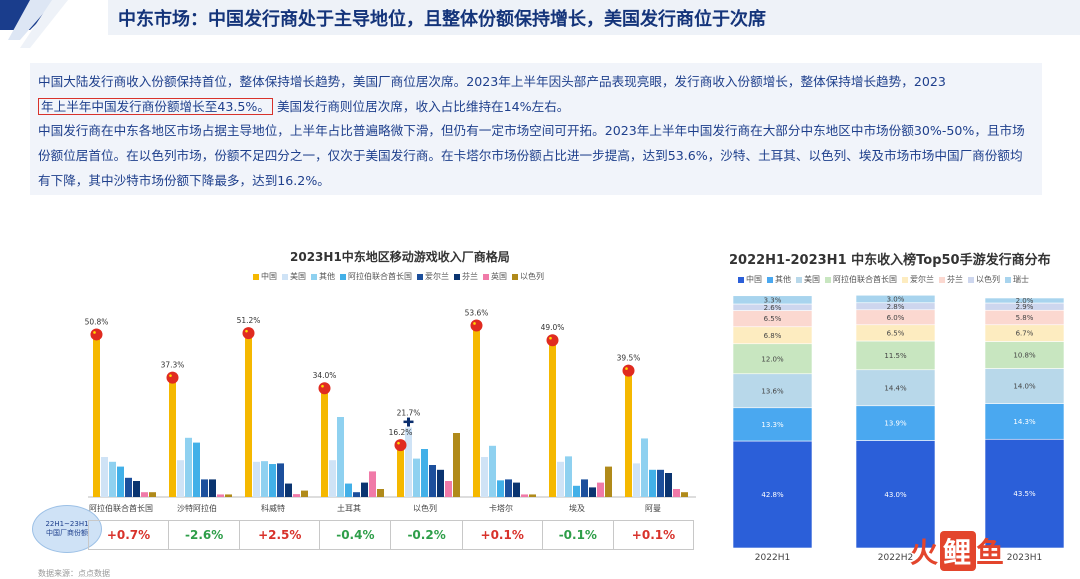 The image size is (1080, 579). What do you see at coordinates (1017, 279) in the screenshot?
I see `chart2-legend-item: 瑞士` at bounding box center [1017, 279].